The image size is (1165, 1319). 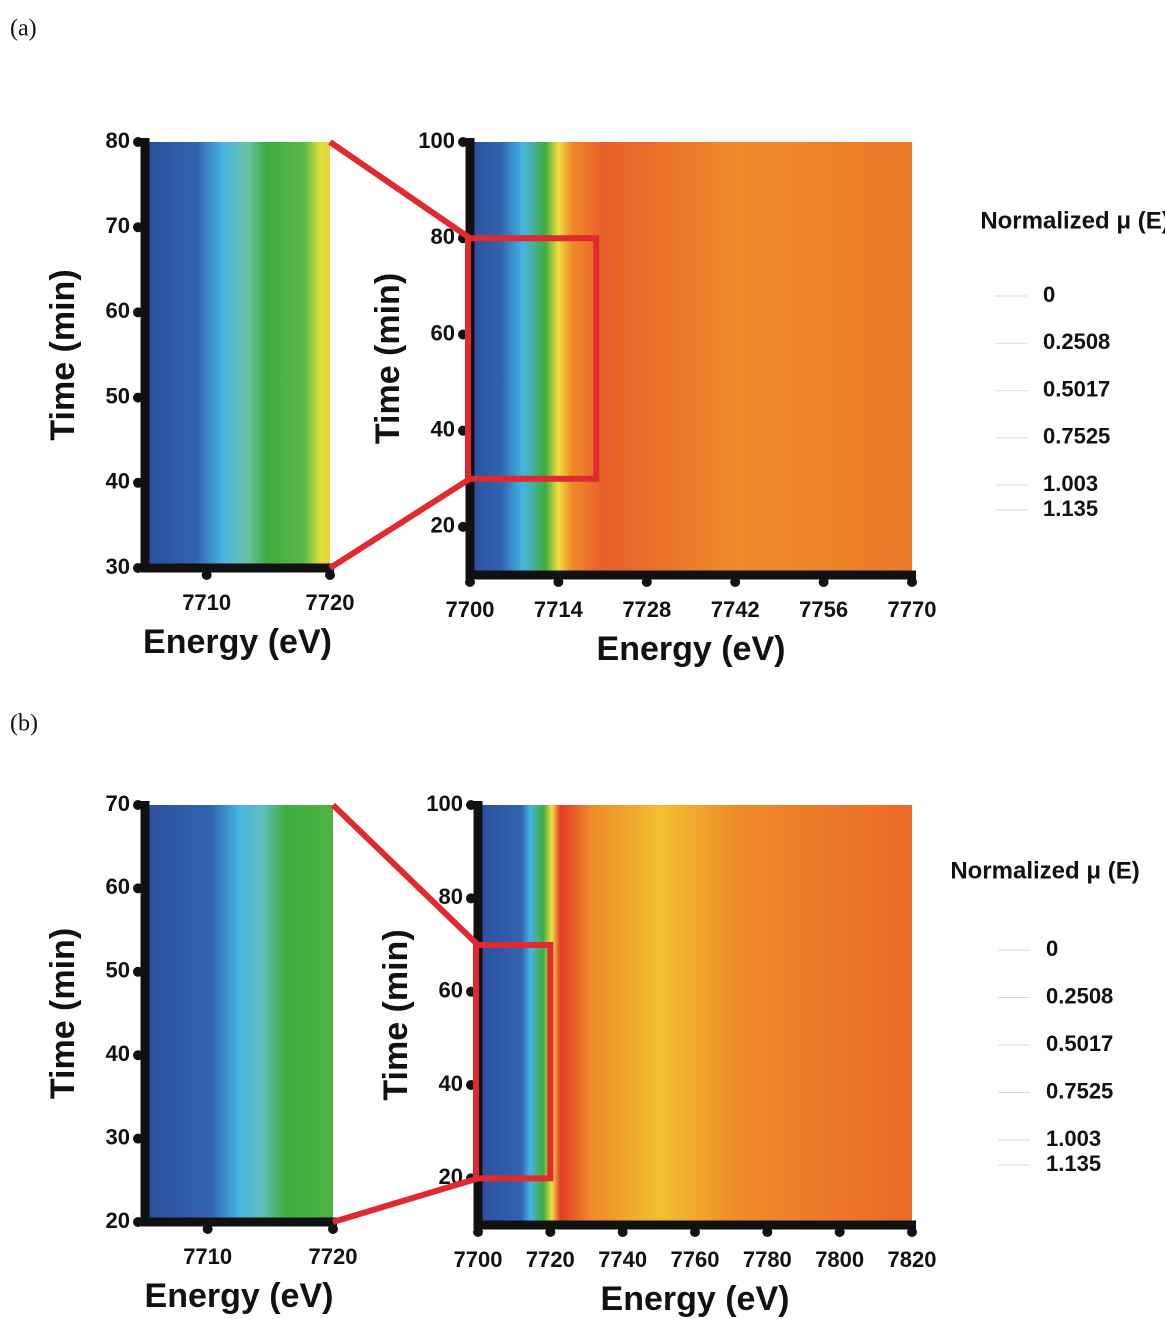 I want to click on panel-label: (b), so click(x=24, y=724).